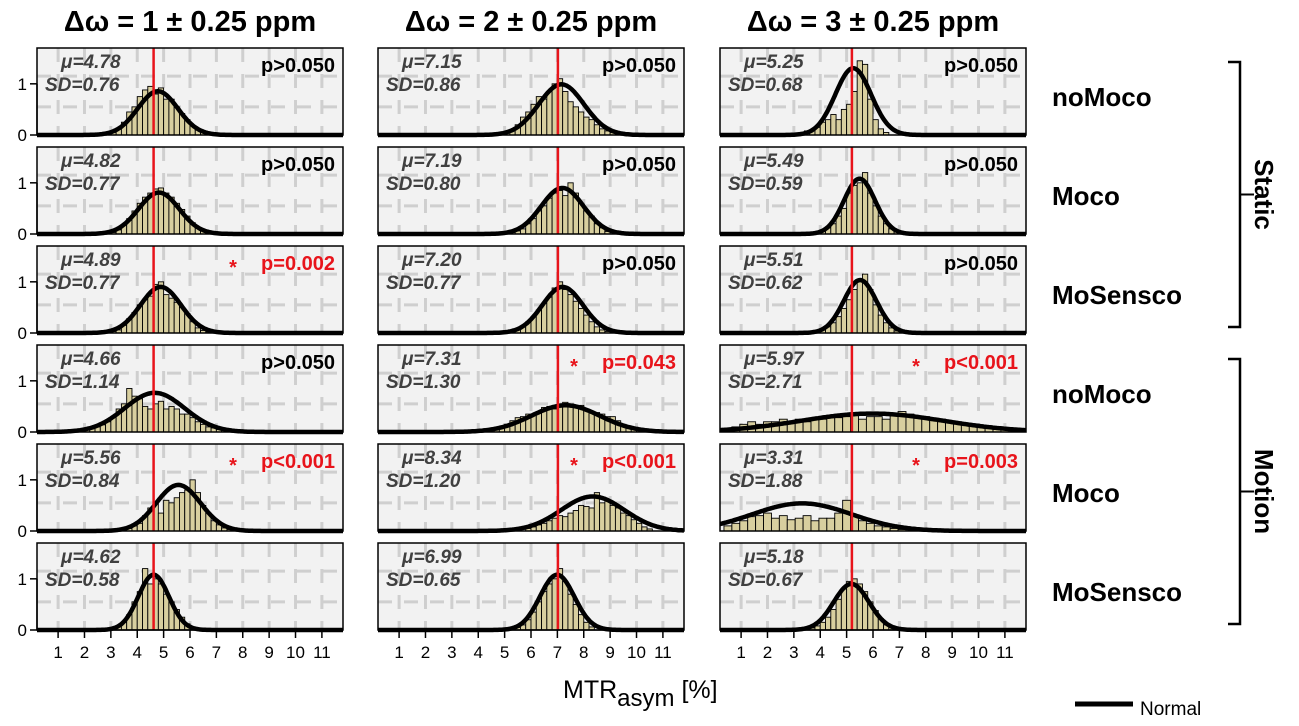  I want to click on x-axis-3: 1 2 3 4 5 6 7 8 9 10 11, so click(875, 645).